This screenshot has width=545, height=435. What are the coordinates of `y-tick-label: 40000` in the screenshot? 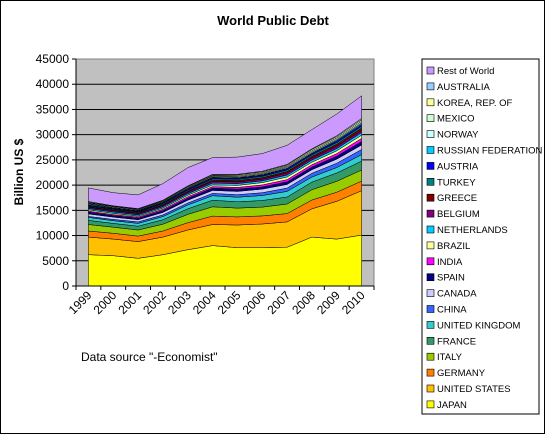 It's located at (53, 84).